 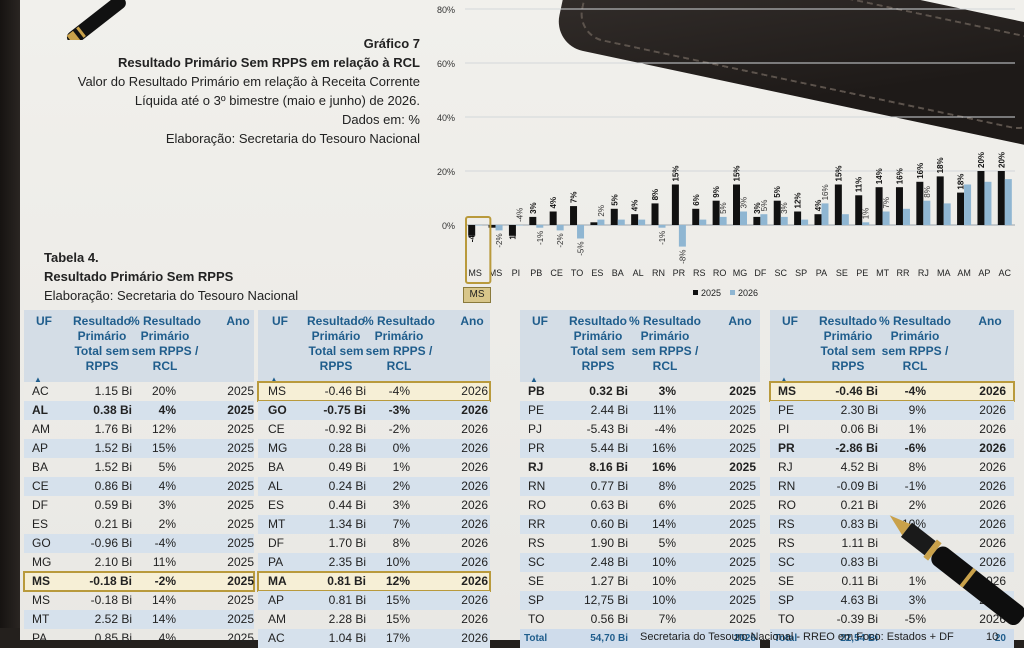 I want to click on cell-year: 2025, so click(x=240, y=391).